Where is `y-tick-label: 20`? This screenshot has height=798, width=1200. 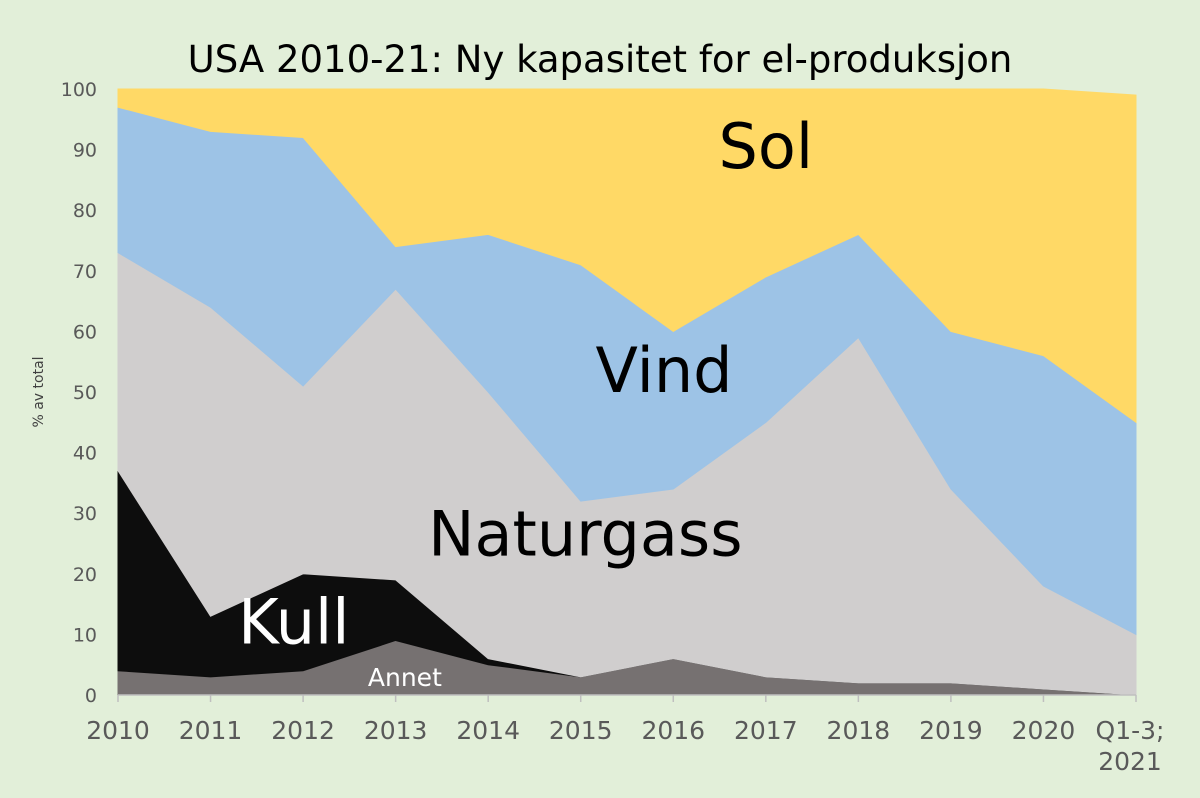 y-tick-label: 20 is located at coordinates (85, 575).